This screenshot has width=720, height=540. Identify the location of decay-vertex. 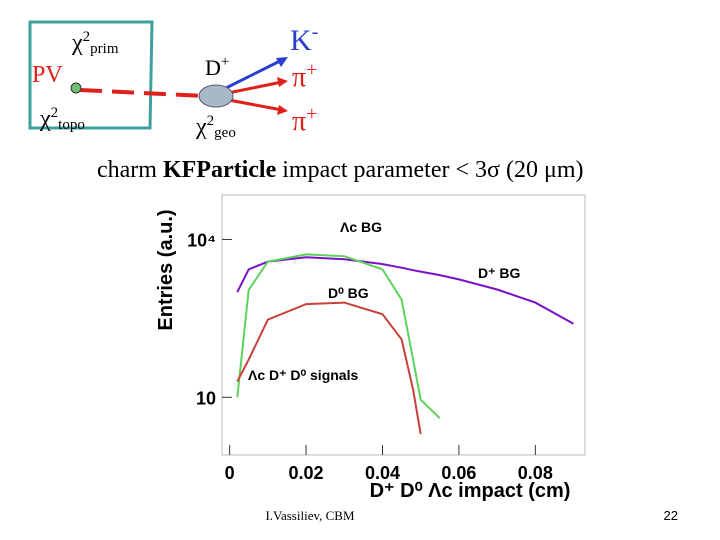
(216, 96).